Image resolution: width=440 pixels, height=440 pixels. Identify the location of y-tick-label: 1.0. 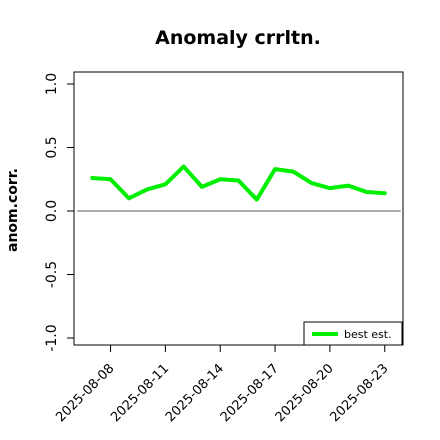
(52, 84).